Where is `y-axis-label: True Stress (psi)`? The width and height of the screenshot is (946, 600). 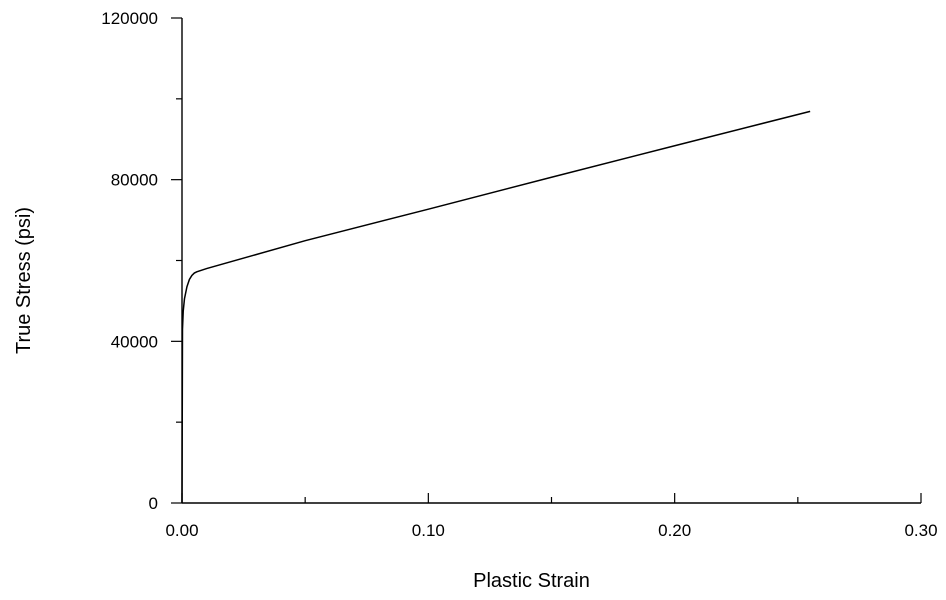 y-axis-label: True Stress (psi) is located at coordinates (24, 280).